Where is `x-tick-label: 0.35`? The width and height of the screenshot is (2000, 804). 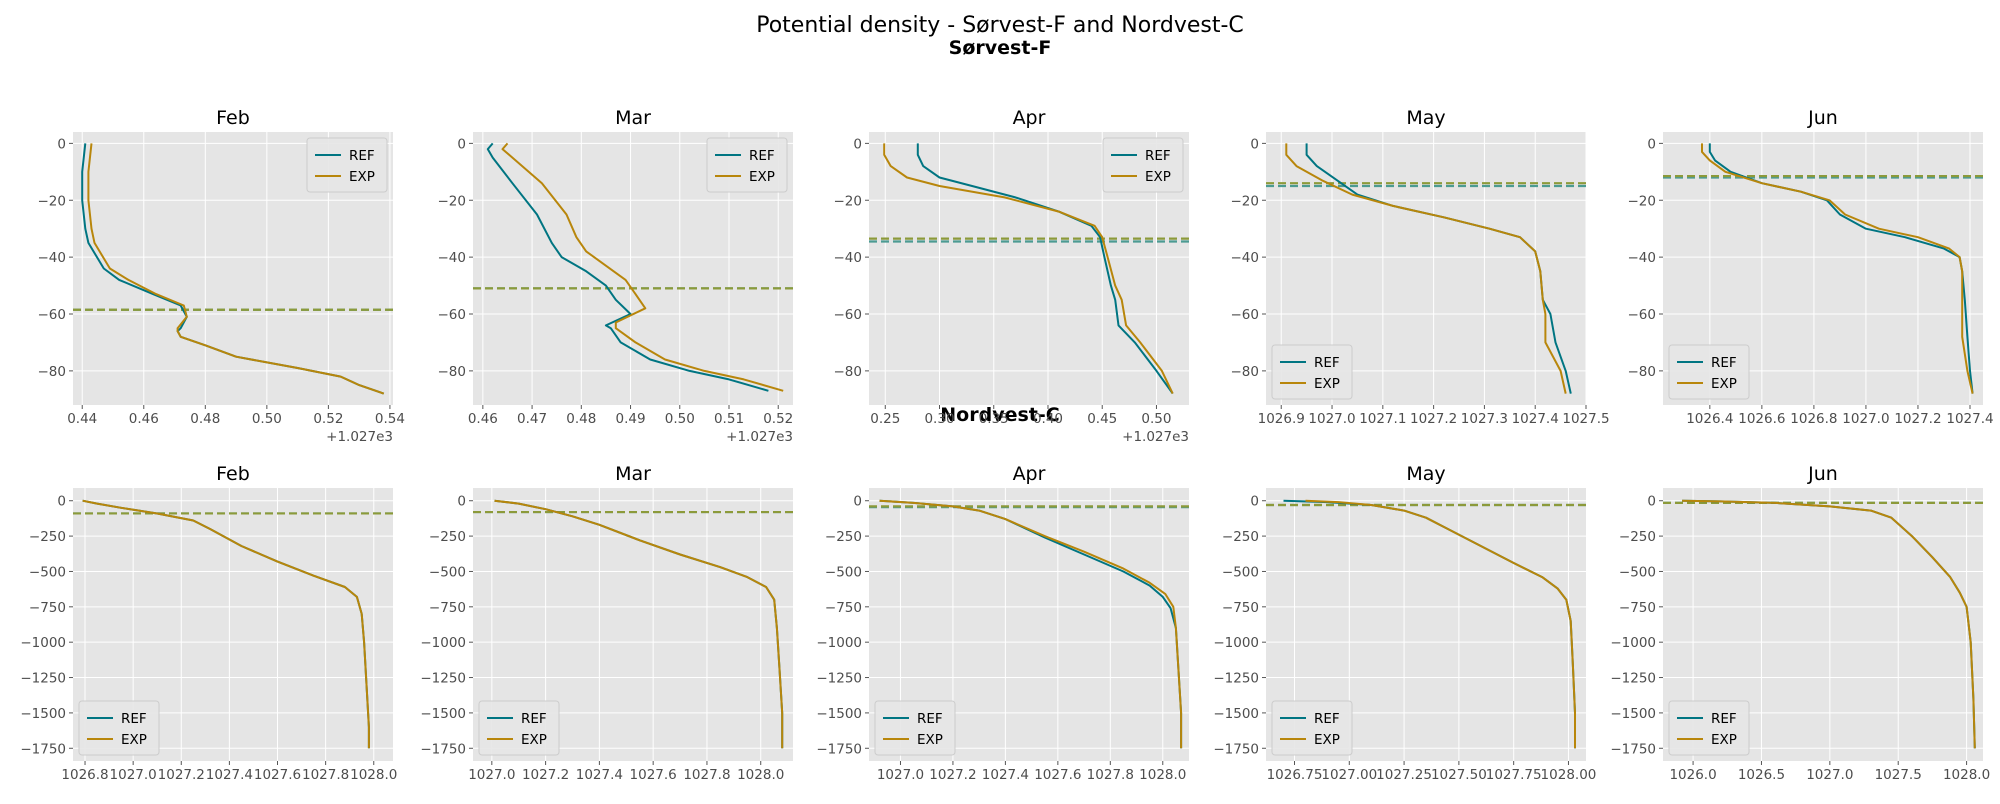 x-tick-label: 0.35 is located at coordinates (994, 419).